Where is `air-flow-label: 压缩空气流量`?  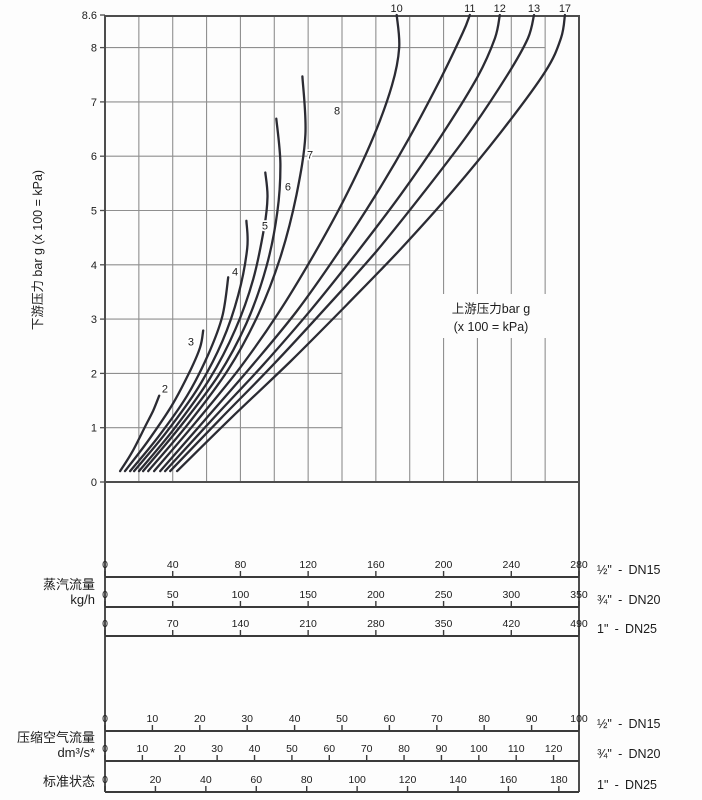
air-flow-label: 压缩空气流量 is located at coordinates (56, 737).